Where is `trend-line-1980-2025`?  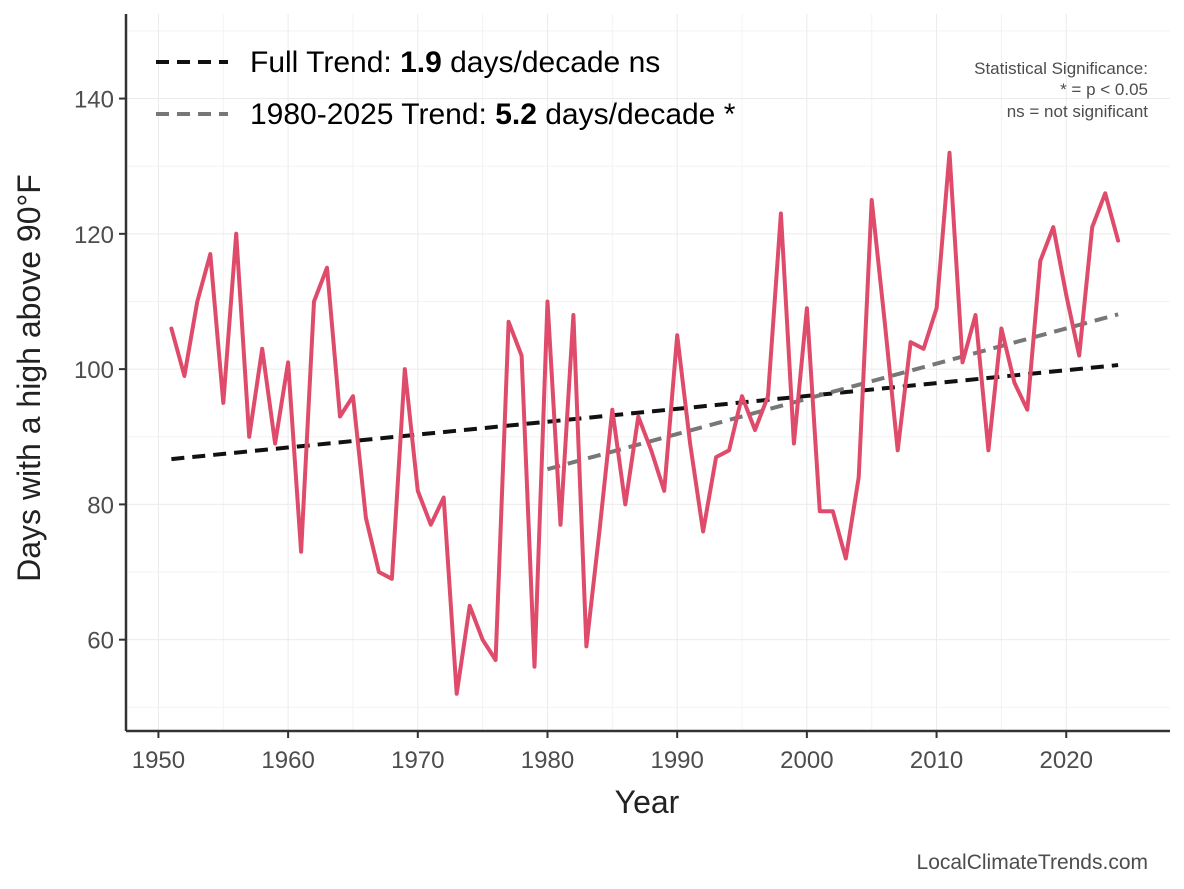
trend-line-1980-2025 is located at coordinates (832, 392).